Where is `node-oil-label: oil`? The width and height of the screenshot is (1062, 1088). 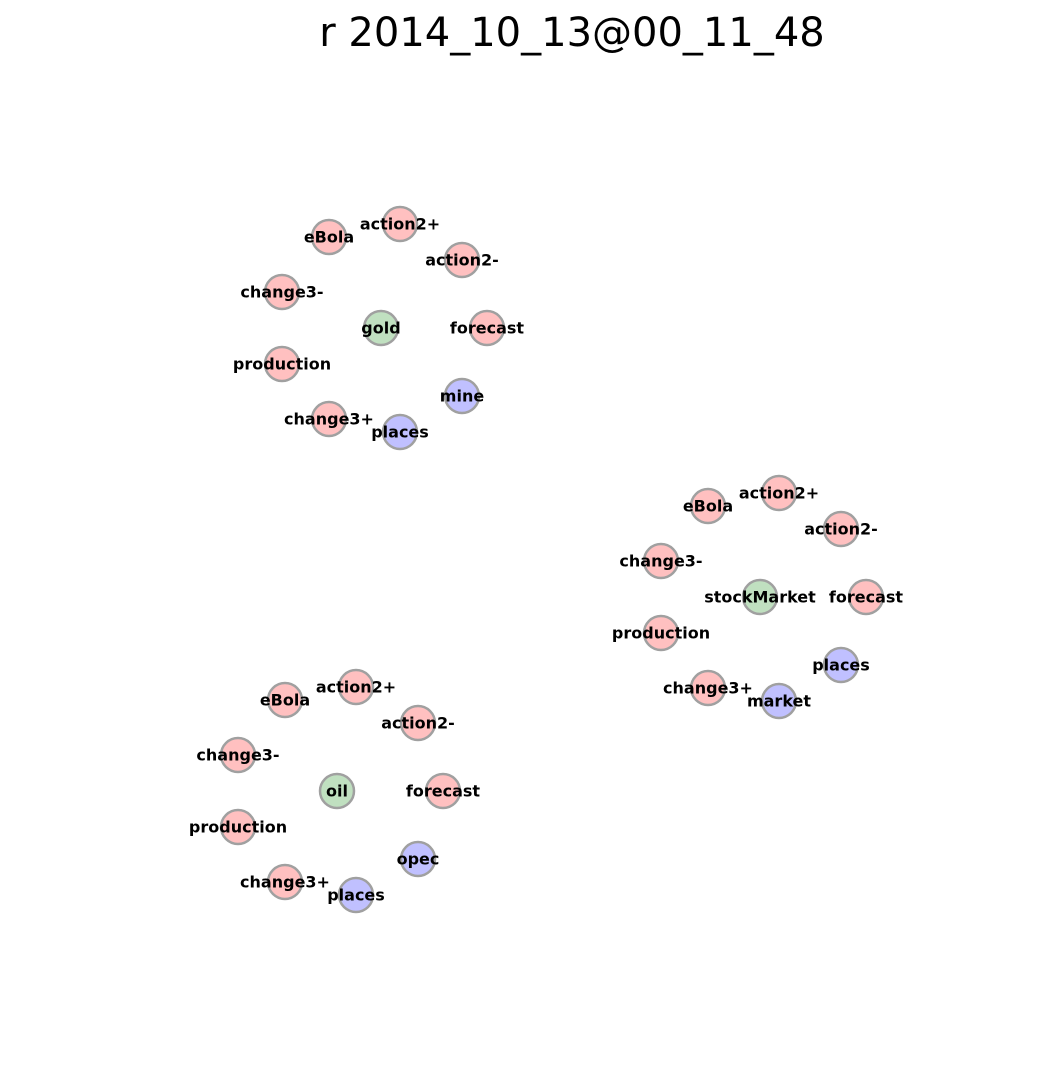 node-oil-label: oil is located at coordinates (337, 791).